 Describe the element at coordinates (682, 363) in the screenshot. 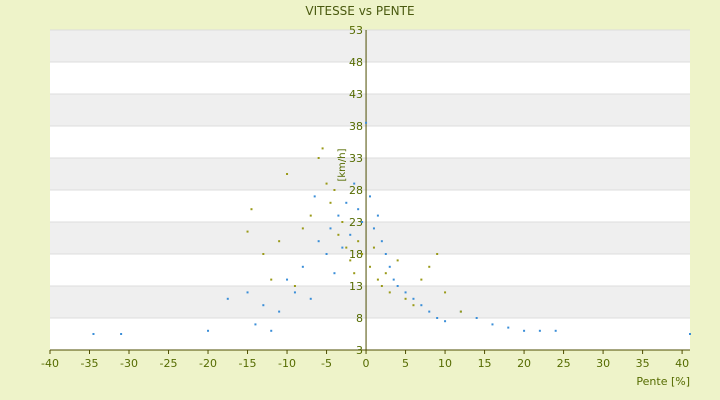

I see `x-tick-label: 40` at that location.